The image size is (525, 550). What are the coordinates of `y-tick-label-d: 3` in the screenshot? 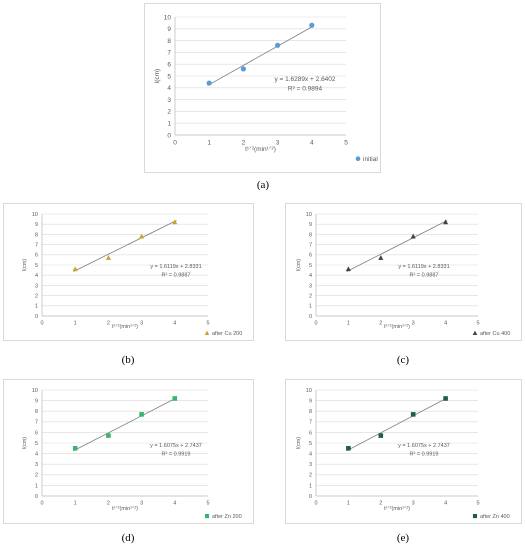 It's located at (36, 465).